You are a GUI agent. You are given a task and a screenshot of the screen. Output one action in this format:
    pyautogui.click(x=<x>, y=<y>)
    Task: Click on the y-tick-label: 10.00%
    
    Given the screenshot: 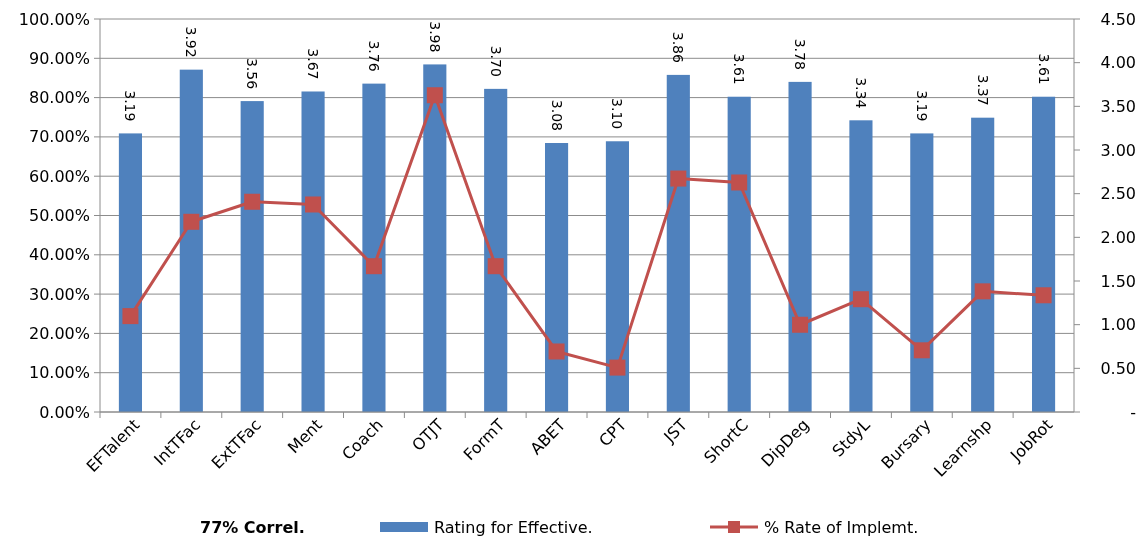 What is the action you would take?
    pyautogui.click(x=59, y=373)
    